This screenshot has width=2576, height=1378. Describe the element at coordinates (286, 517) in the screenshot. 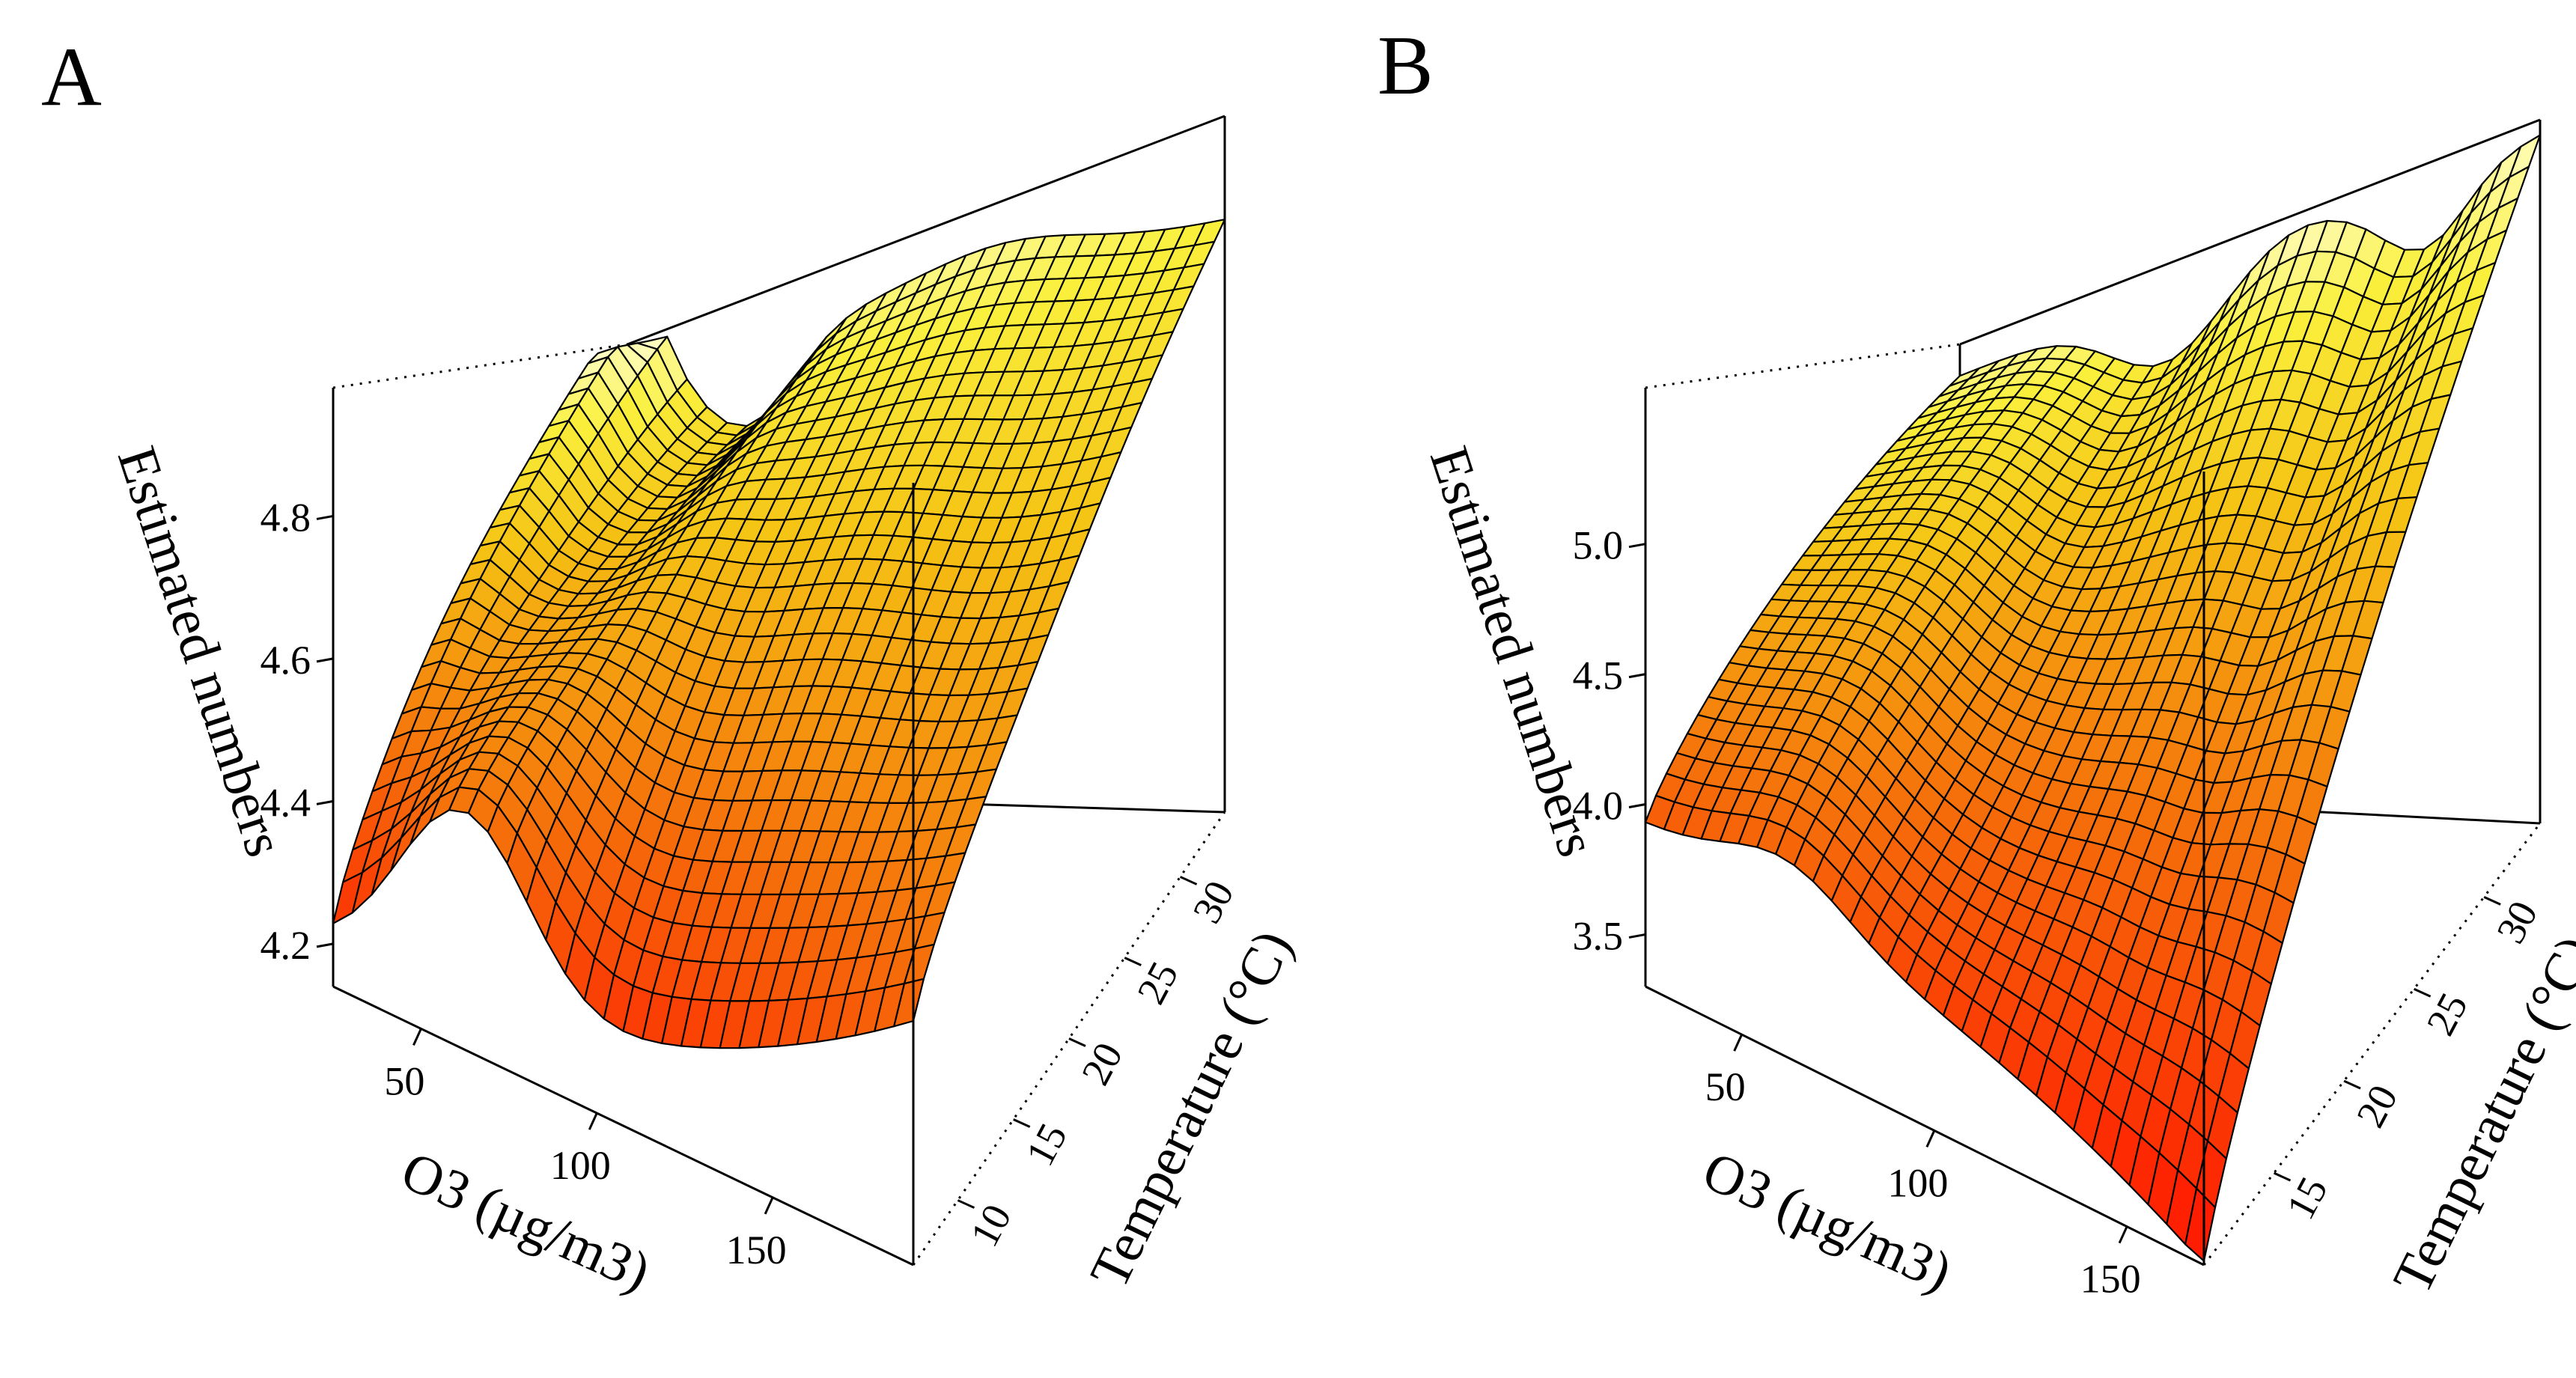

I see `panel-a-z-tick-label: 4.8` at that location.